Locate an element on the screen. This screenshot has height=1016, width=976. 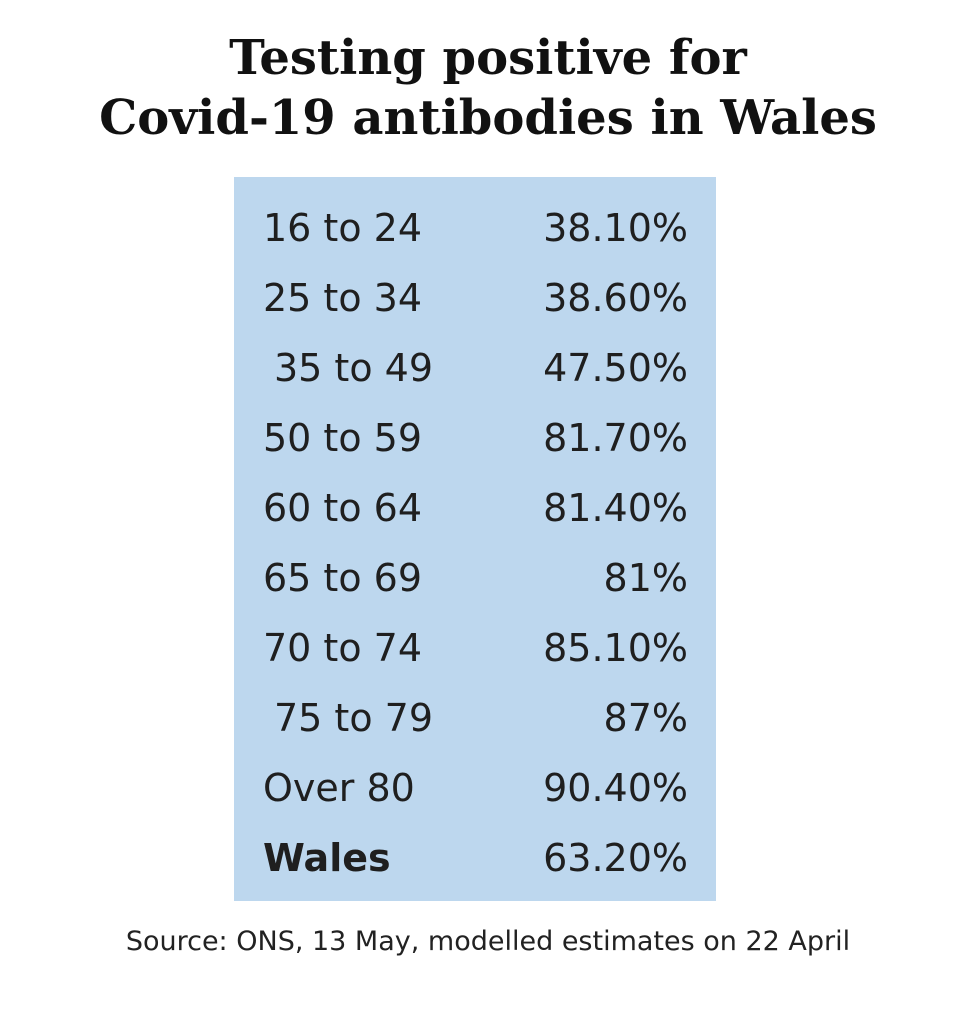
row-value: 81.70% is located at coordinates (615, 438).